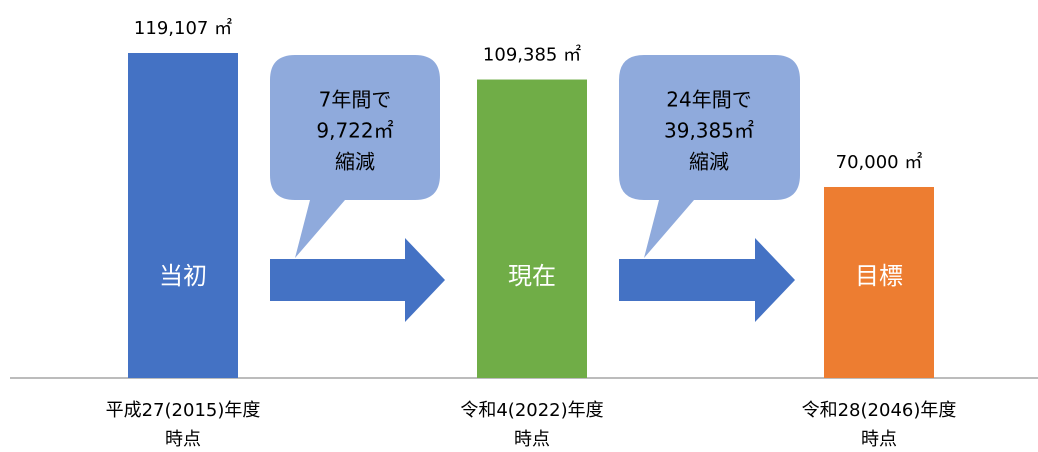 The height and width of the screenshot is (452, 1038). Describe the element at coordinates (355, 100) in the screenshot. I see `annotation: 7年間で` at that location.